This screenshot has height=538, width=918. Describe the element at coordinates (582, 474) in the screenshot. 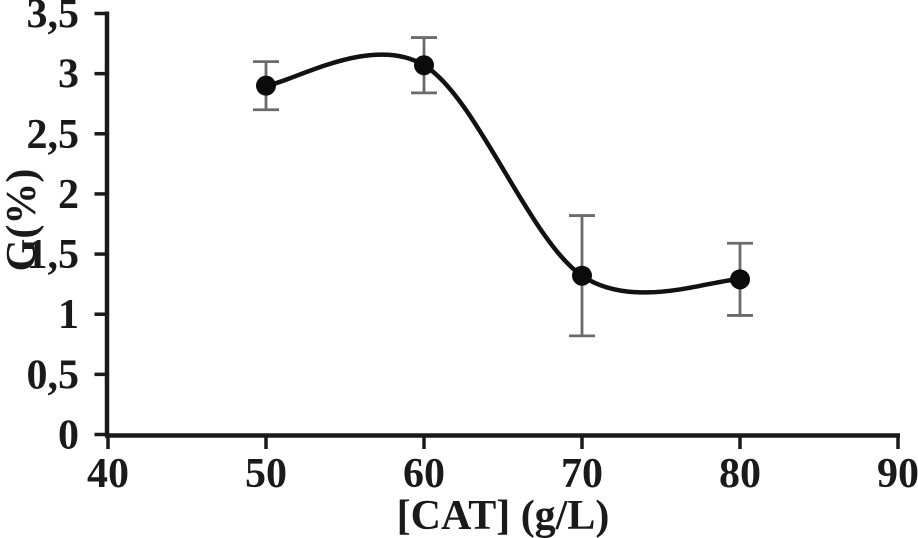

I see `x-tick-label: 70` at that location.